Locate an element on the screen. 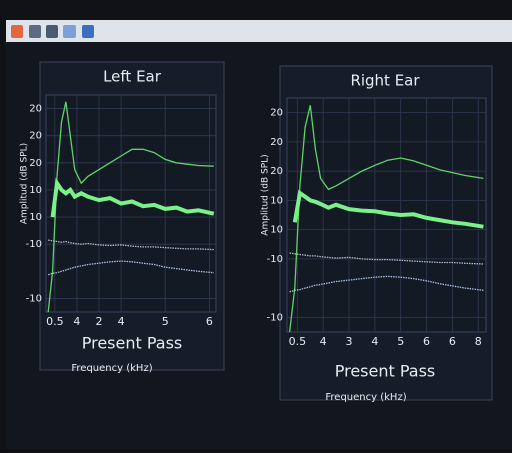  x-tick-label: 3 is located at coordinates (349, 341).